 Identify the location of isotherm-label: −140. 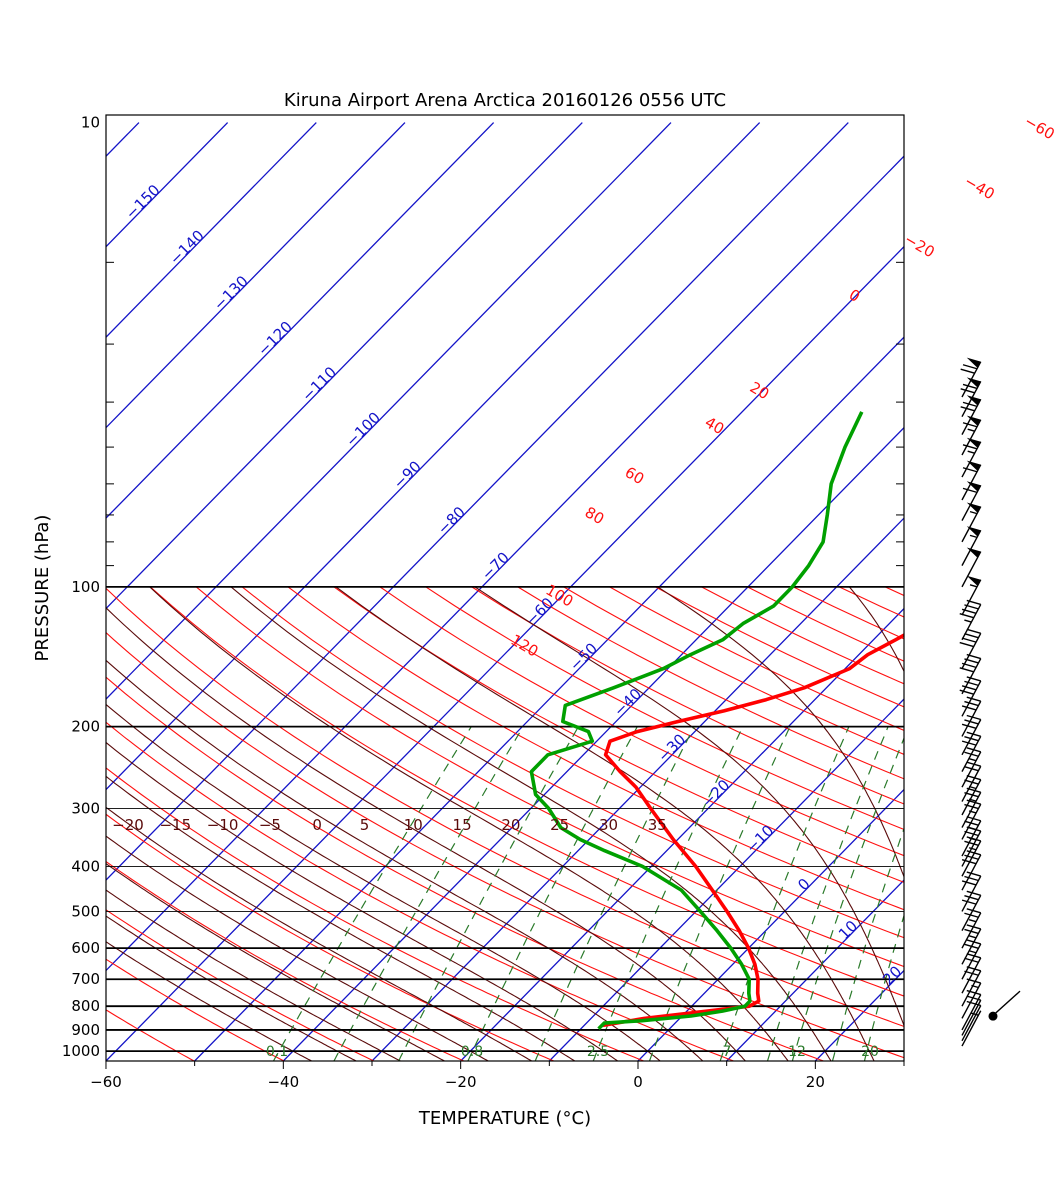
(187, 248).